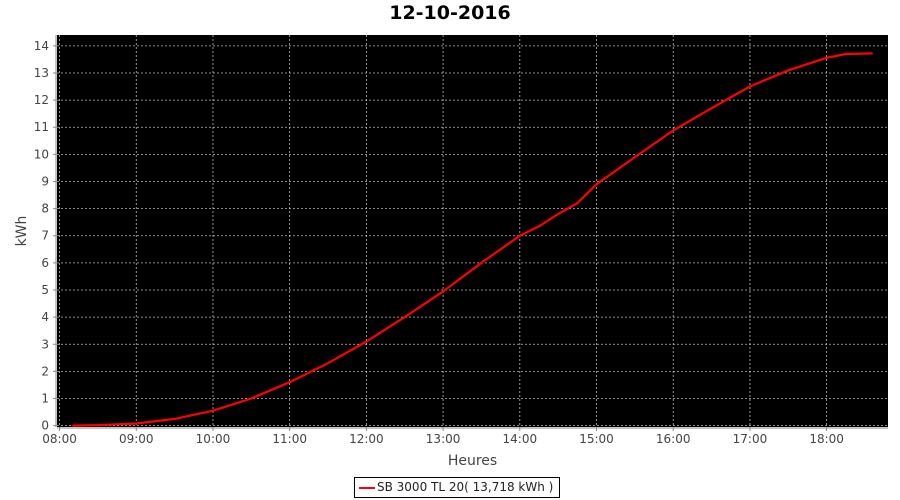  Describe the element at coordinates (826, 439) in the screenshot. I see `x-tick-label: 18:00` at that location.